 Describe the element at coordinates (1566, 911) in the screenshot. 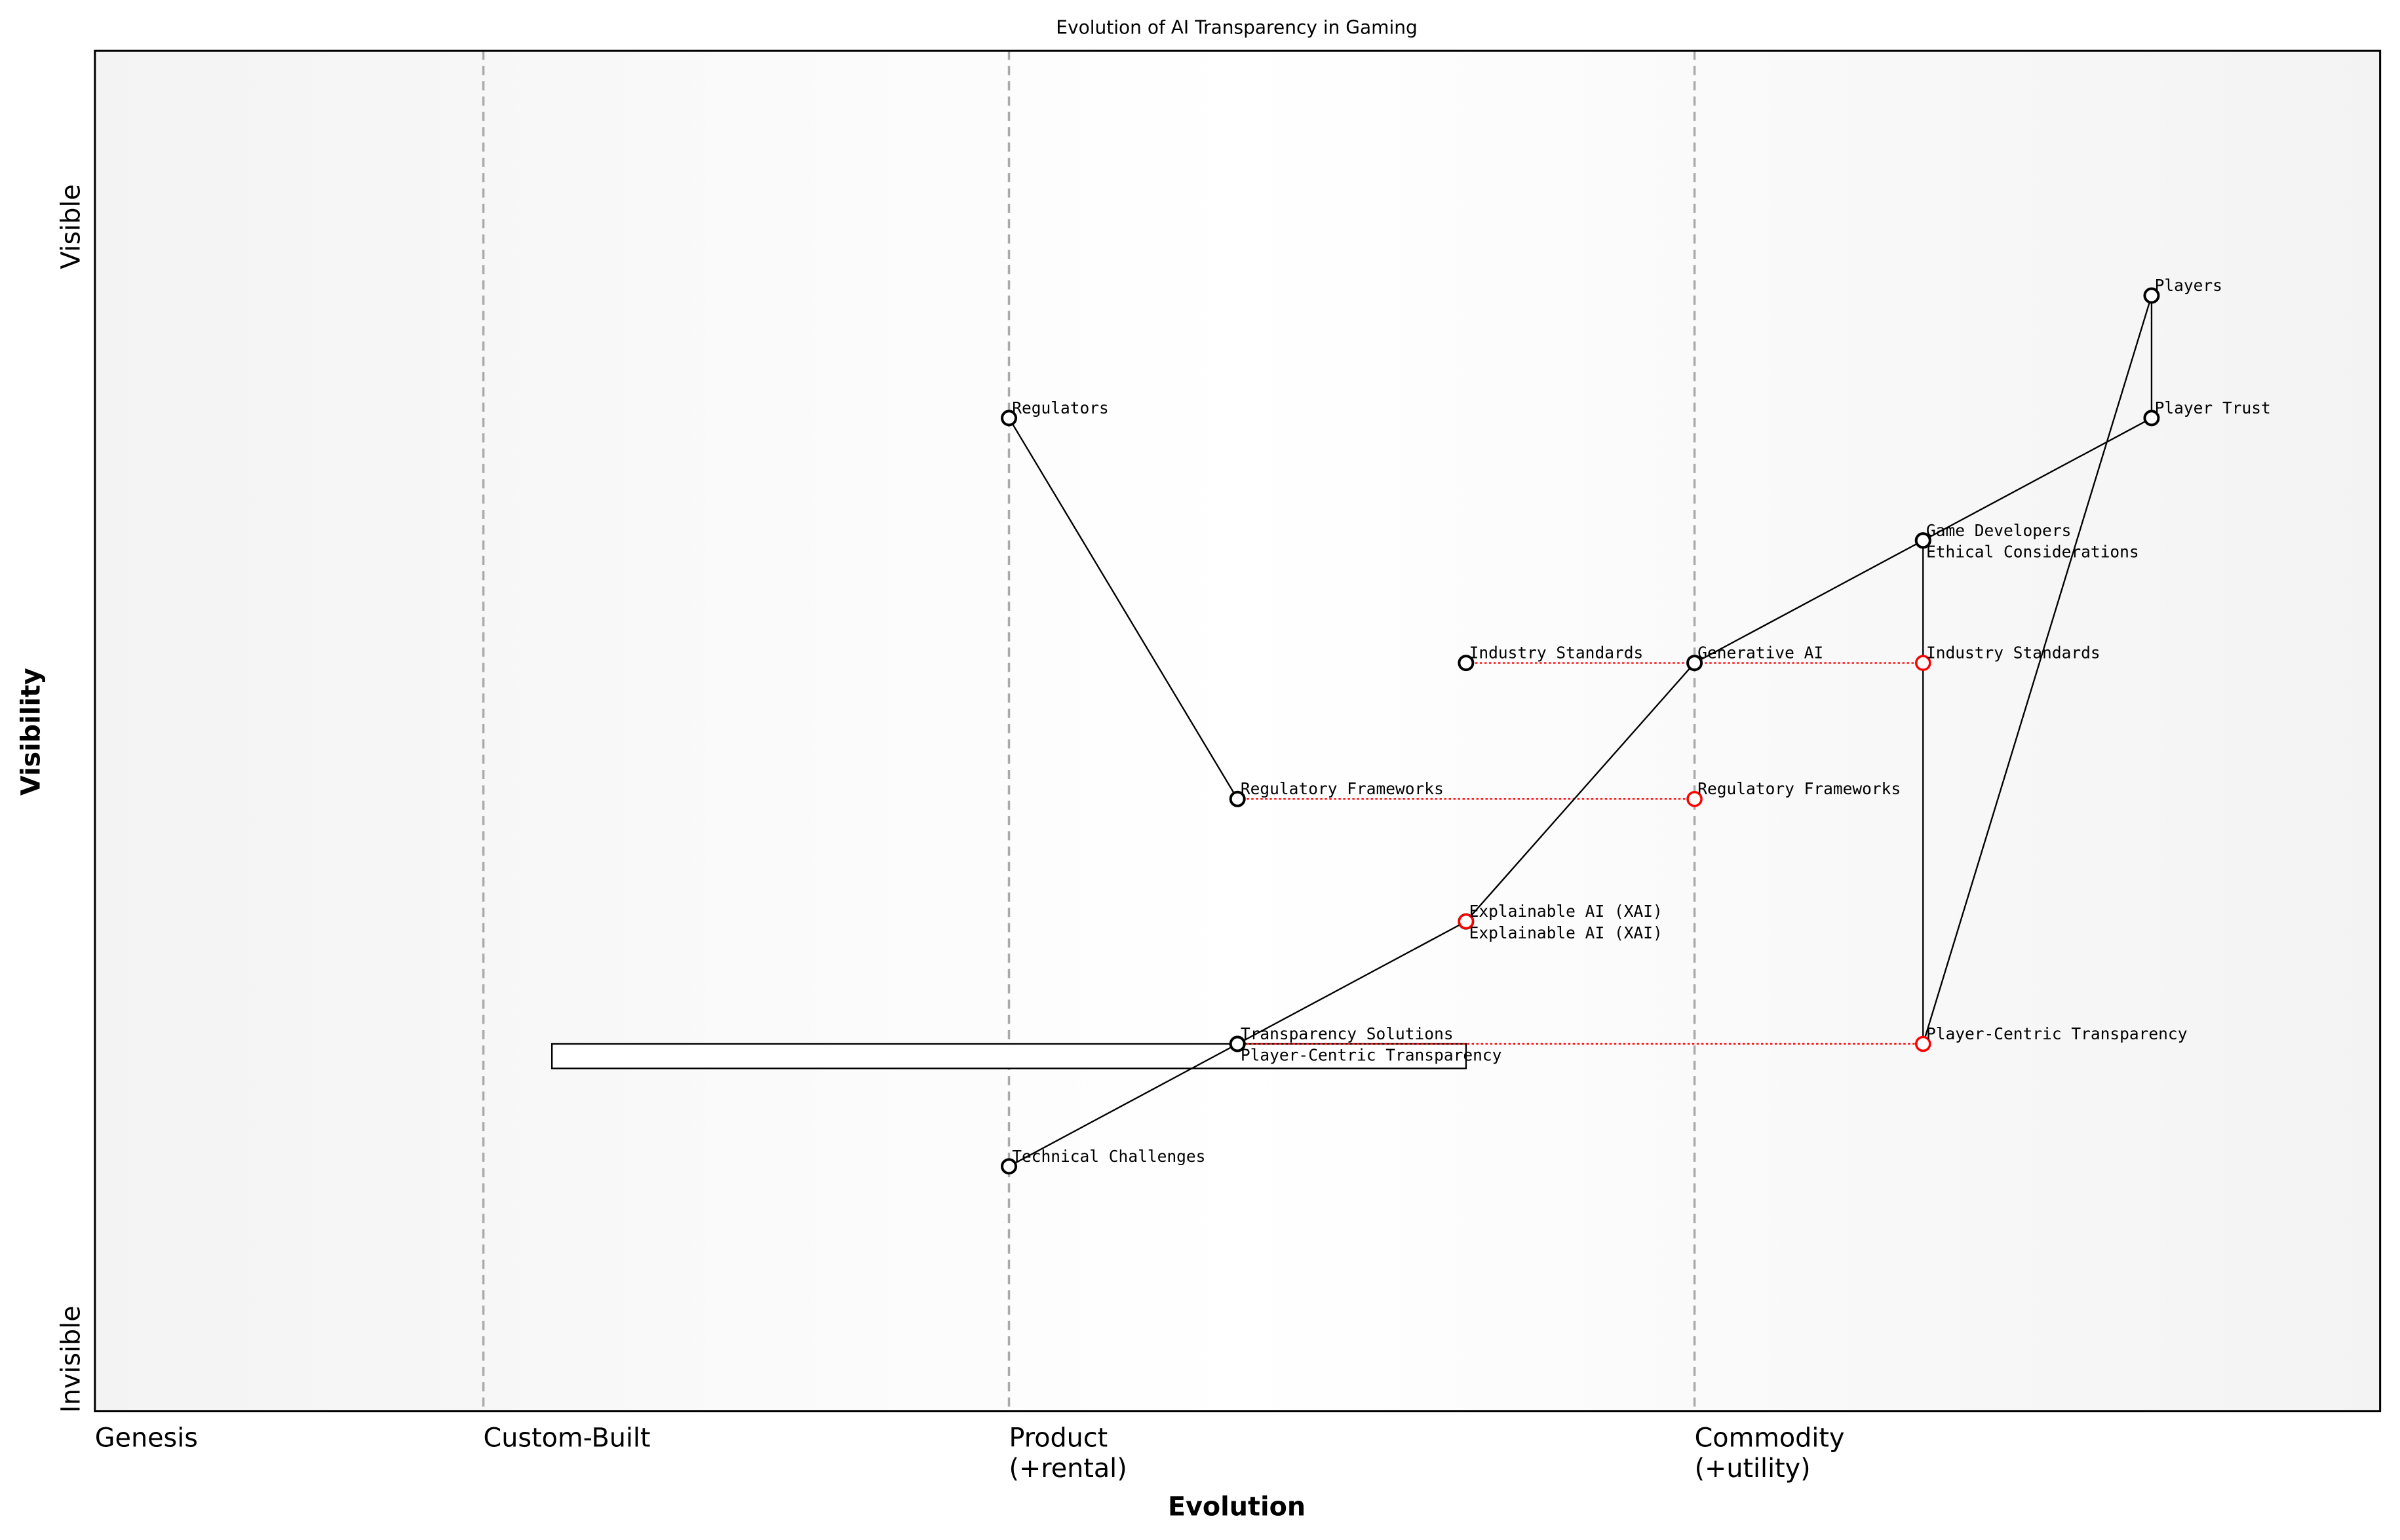

I see `component-label: Explainable AI (XAI)` at that location.